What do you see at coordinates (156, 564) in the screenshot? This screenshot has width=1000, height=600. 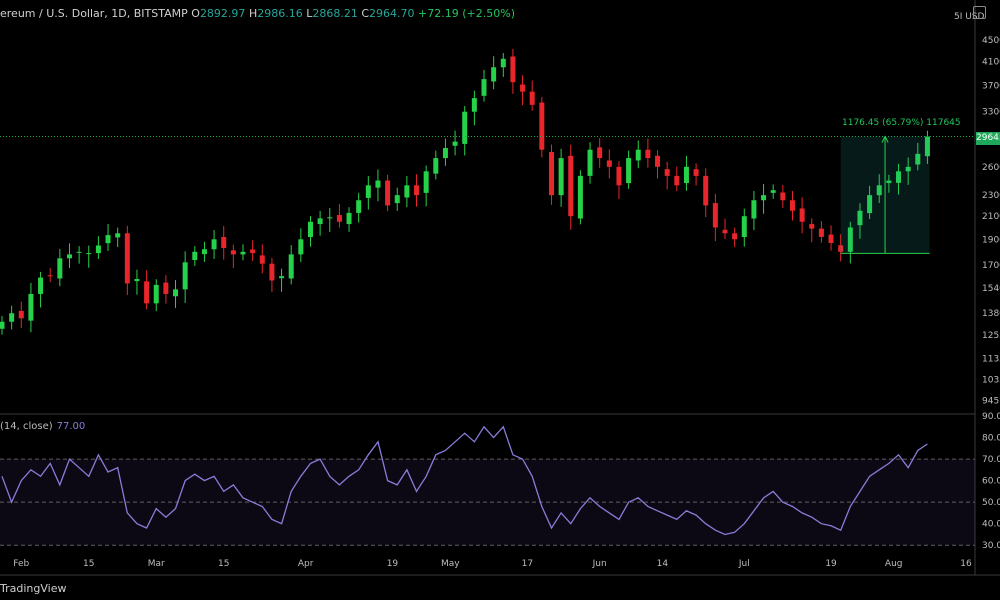 I see `time-tick-label: Mar` at bounding box center [156, 564].